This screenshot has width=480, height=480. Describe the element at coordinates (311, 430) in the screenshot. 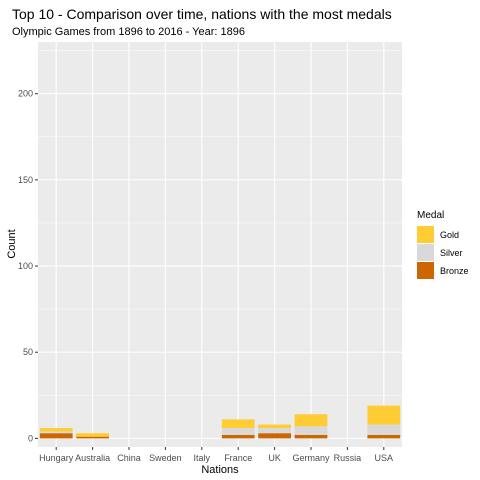

I see `bar-silver-germany` at that location.